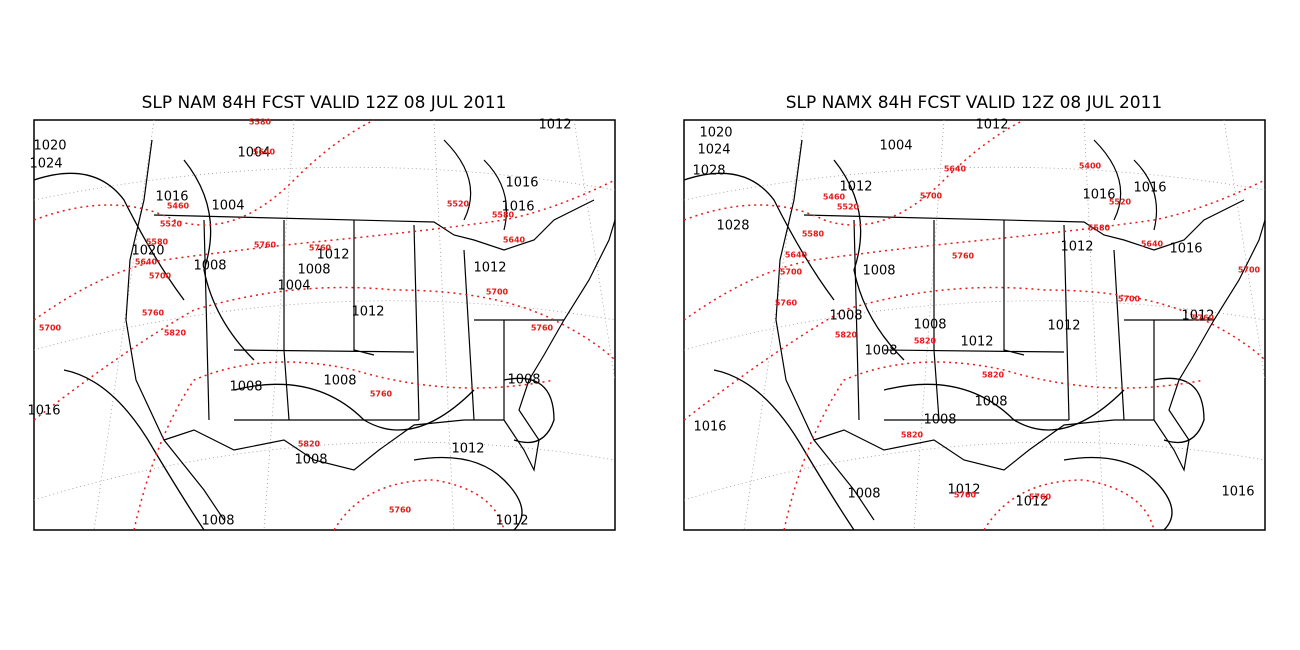 This screenshot has height=650, width=1300. I want to click on thickness-label: 5400, so click(1090, 166).